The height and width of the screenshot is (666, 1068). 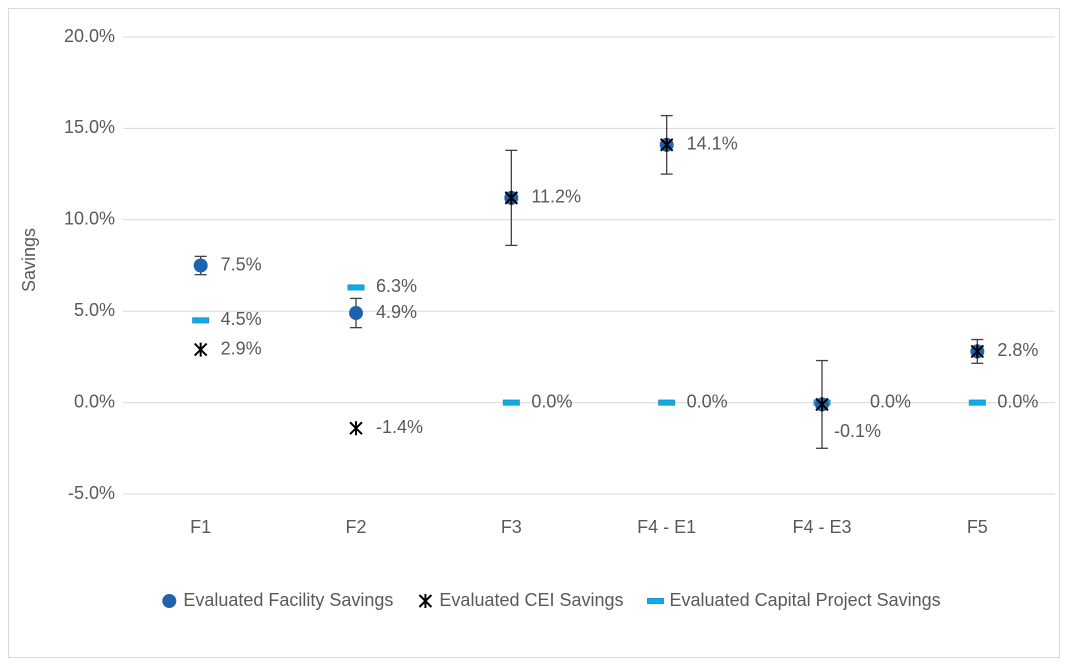 I want to click on legend-item: Evaluated CEI Savings, so click(x=521, y=600).